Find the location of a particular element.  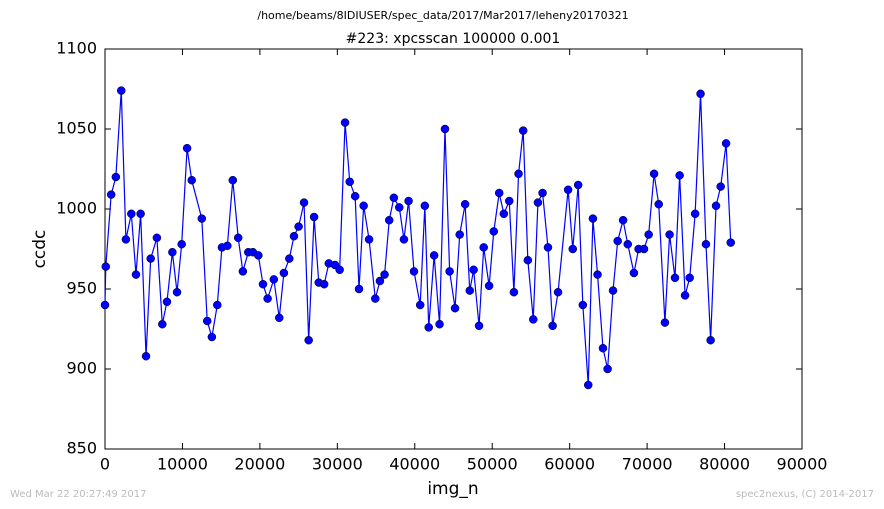

y-tick-label: 1050 is located at coordinates (76, 128).